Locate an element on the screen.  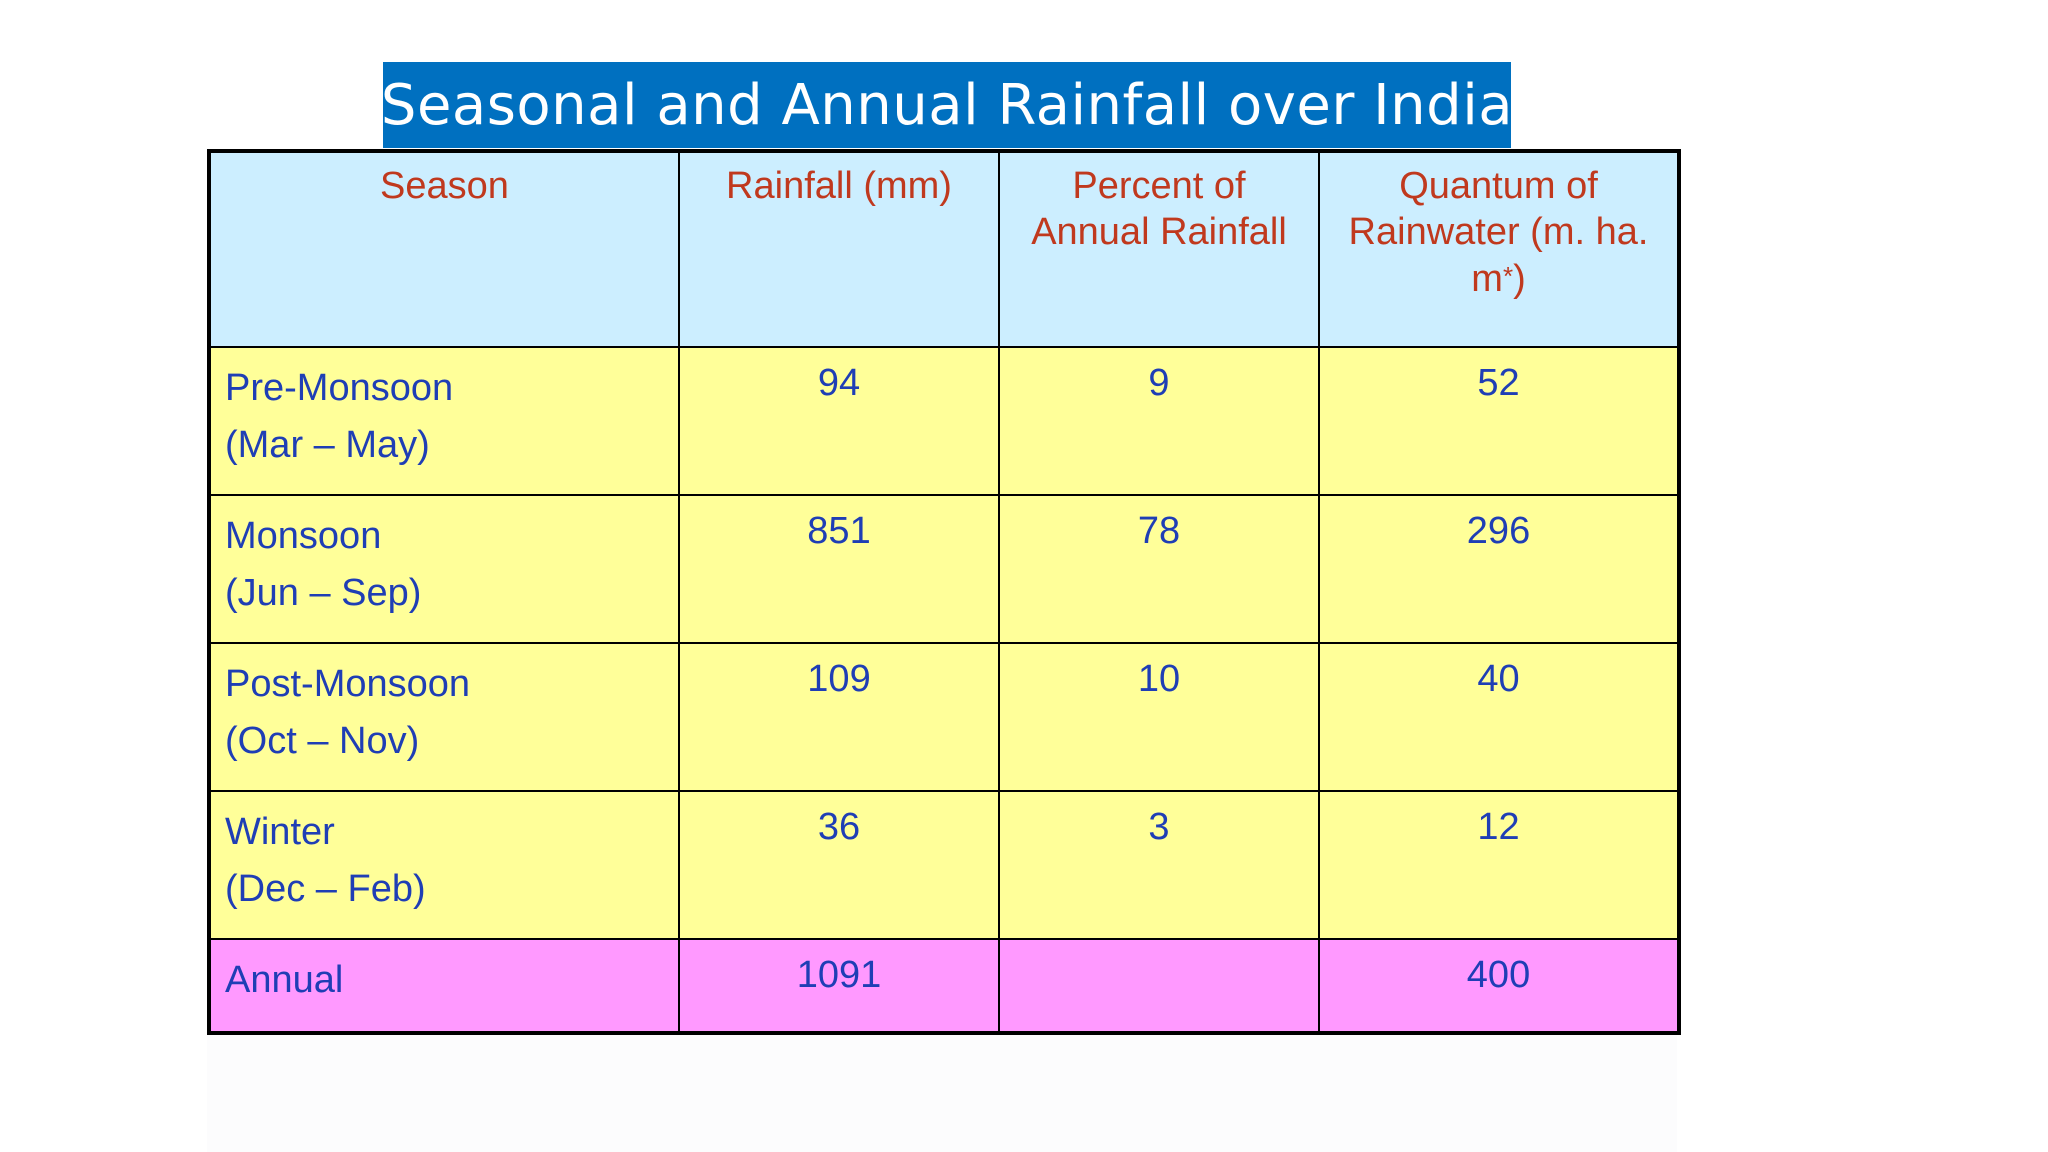
percent-cell: 3 is located at coordinates (1159, 865).